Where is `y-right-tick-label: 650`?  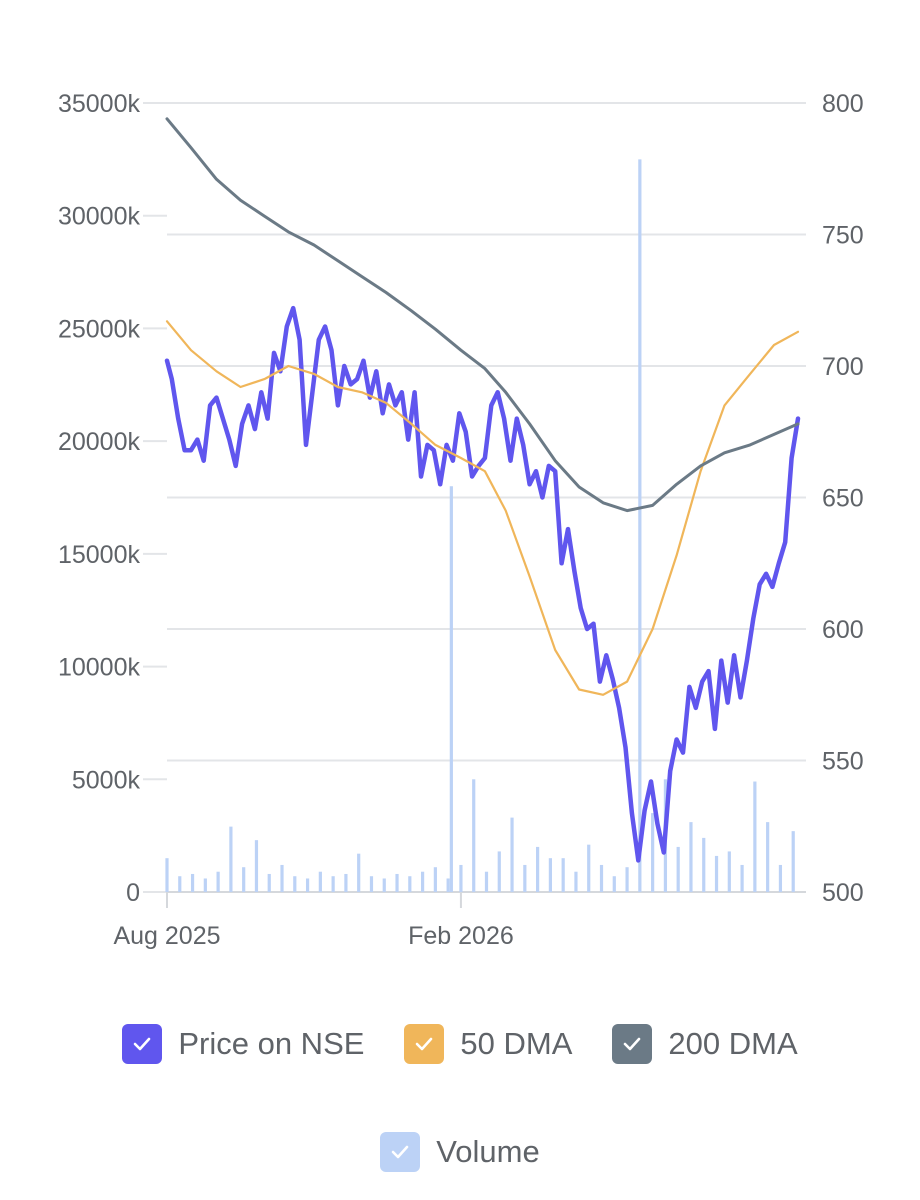 y-right-tick-label: 650 is located at coordinates (843, 499).